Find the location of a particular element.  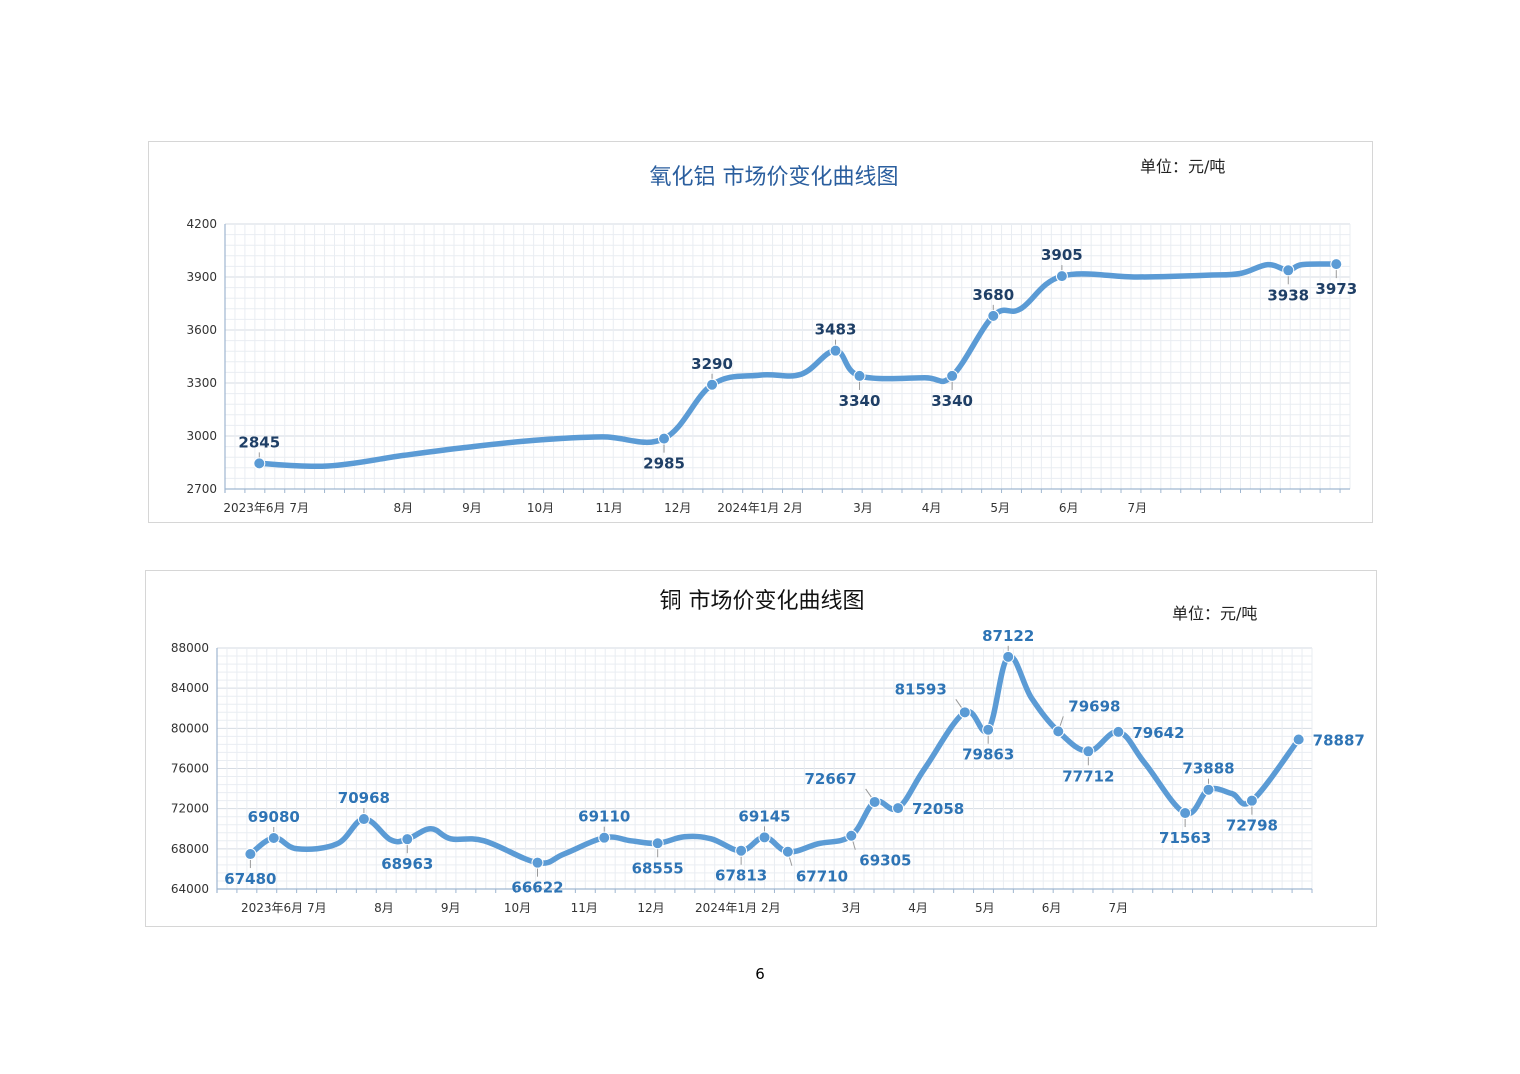

copper-y-tick-label: 76000 is located at coordinates (190, 769).